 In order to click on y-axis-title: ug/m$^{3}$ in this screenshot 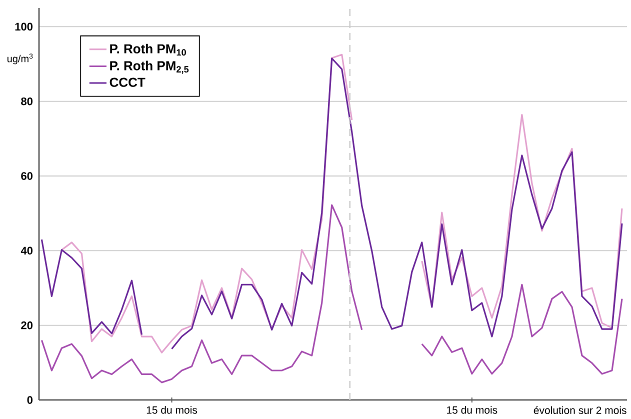, I will do `click(20, 59)`.